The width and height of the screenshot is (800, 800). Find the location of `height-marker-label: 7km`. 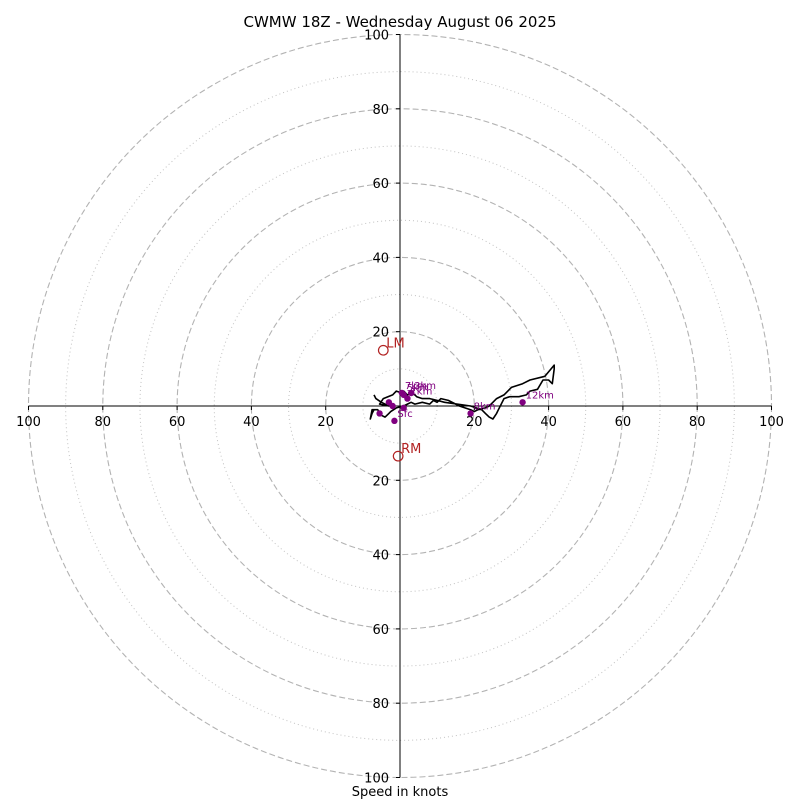

height-marker-label: 7km is located at coordinates (416, 386).